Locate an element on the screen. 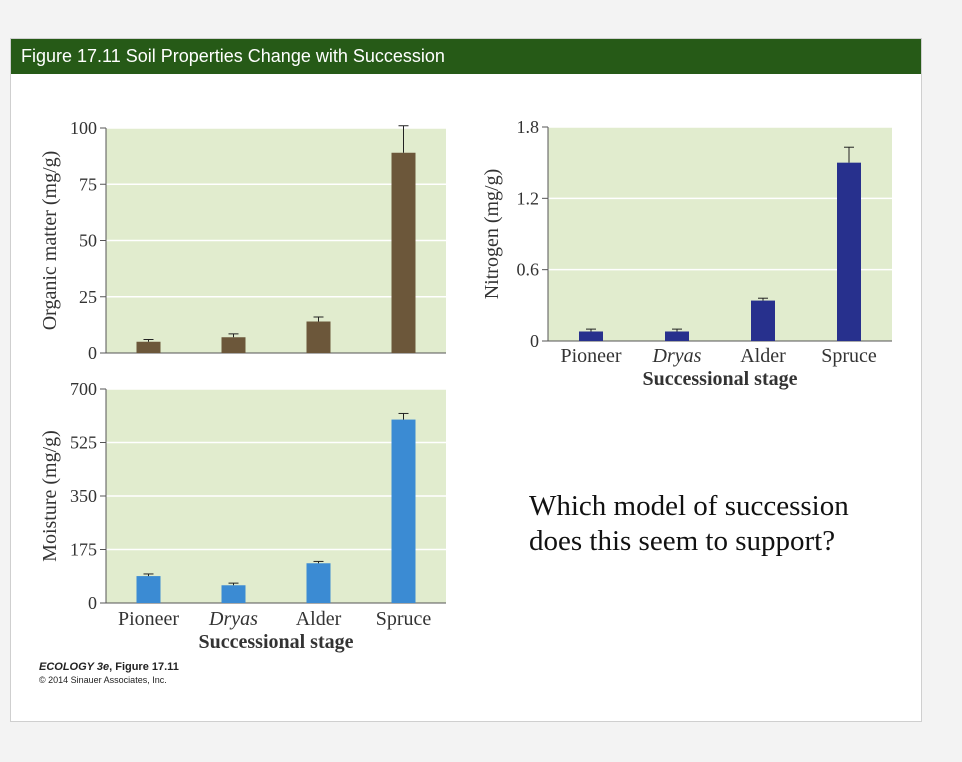 The image size is (962, 762). organic-y-tick-label: 50 is located at coordinates (88, 241).